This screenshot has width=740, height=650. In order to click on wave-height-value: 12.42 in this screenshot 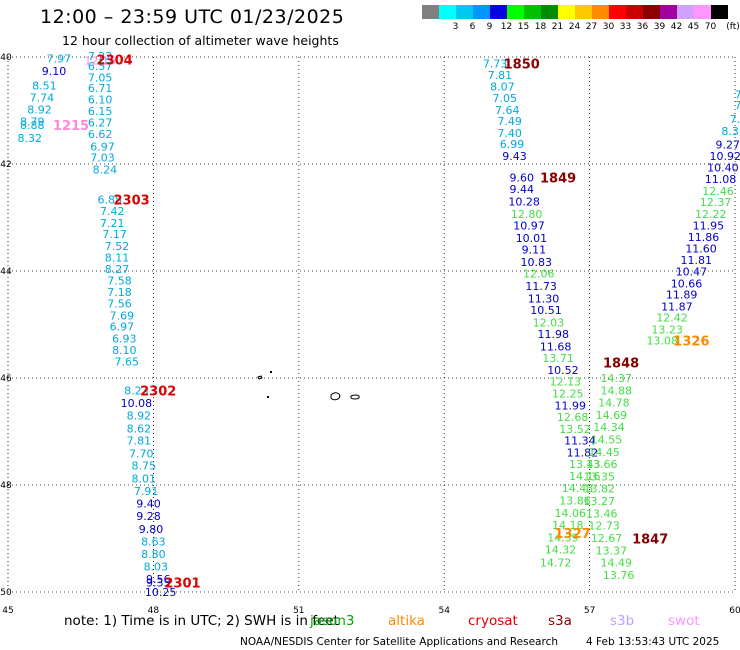, I will do `click(672, 318)`.